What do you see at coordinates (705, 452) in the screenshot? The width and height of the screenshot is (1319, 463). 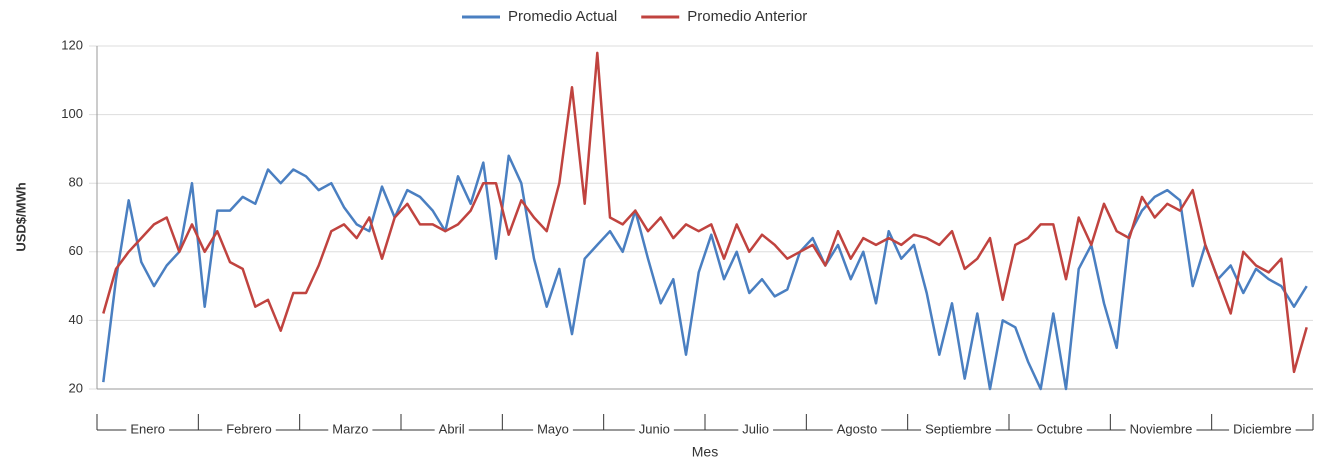 I see `x-axis-title: Mes` at bounding box center [705, 452].